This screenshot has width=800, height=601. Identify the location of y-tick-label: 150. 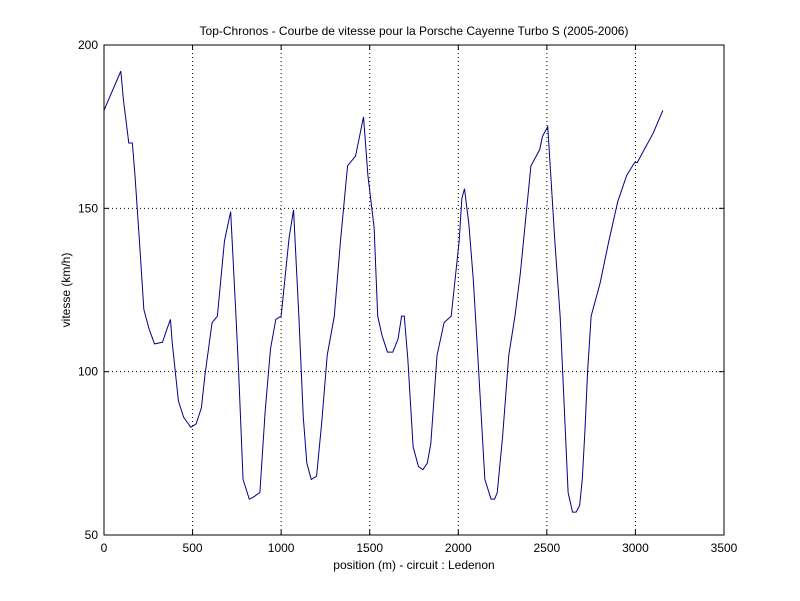
(88, 208).